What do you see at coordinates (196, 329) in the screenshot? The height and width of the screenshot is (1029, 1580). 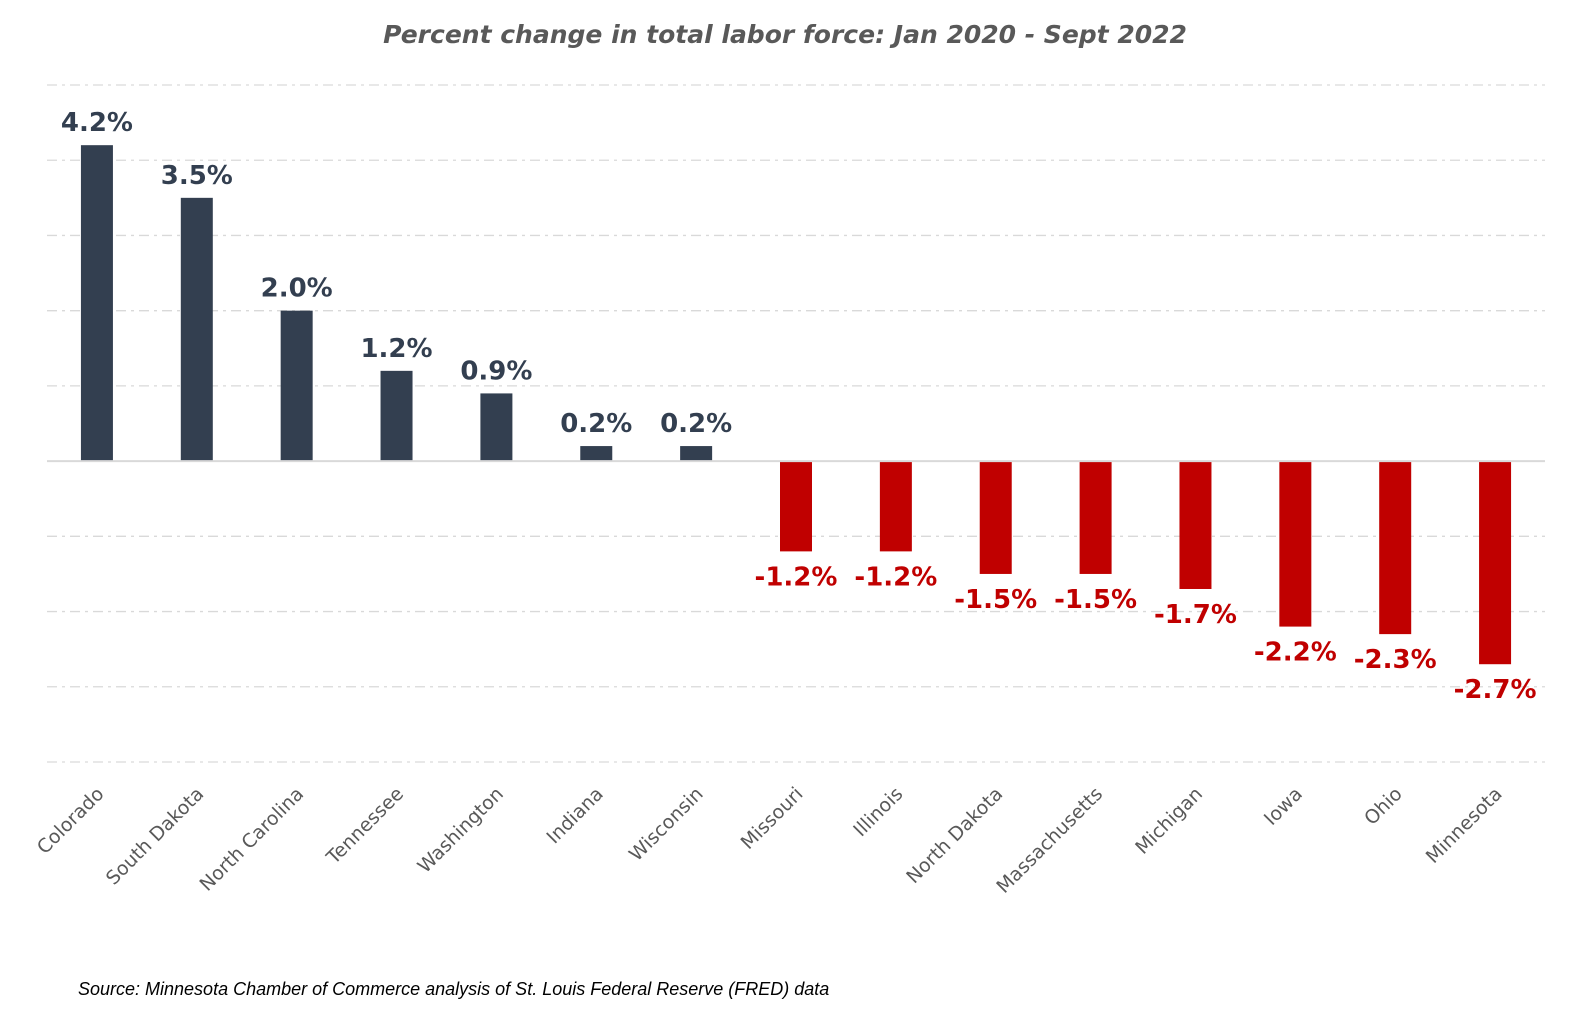 I see `bar-south-dakota` at bounding box center [196, 329].